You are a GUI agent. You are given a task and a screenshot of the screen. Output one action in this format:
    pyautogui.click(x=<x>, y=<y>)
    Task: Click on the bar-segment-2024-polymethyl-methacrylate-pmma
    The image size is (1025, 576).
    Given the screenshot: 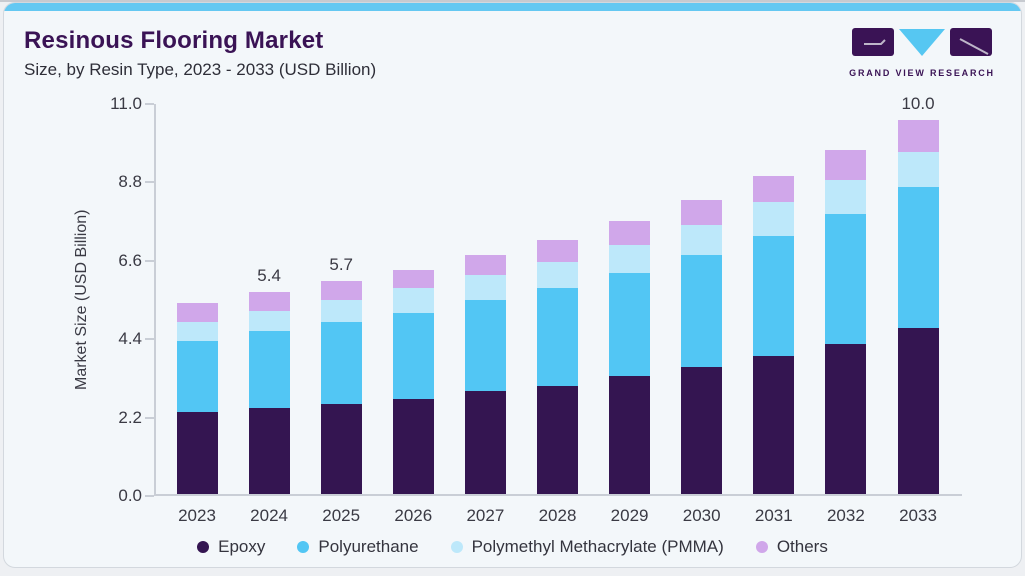 What is the action you would take?
    pyautogui.click(x=269, y=321)
    